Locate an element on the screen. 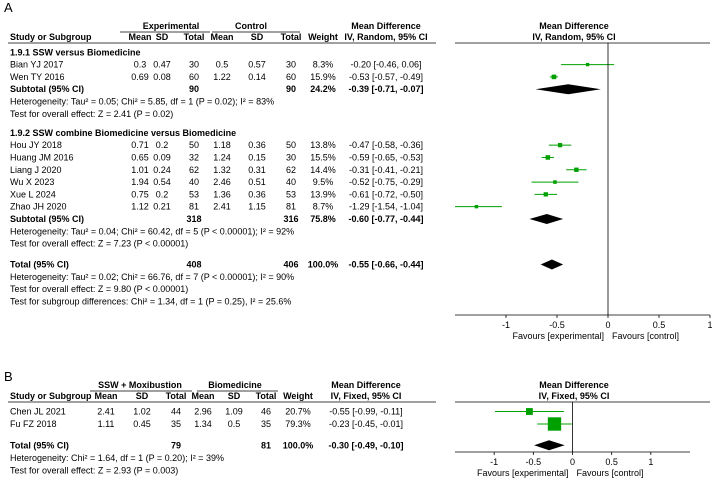  study-mean-2: 2.46 is located at coordinates (222, 182).